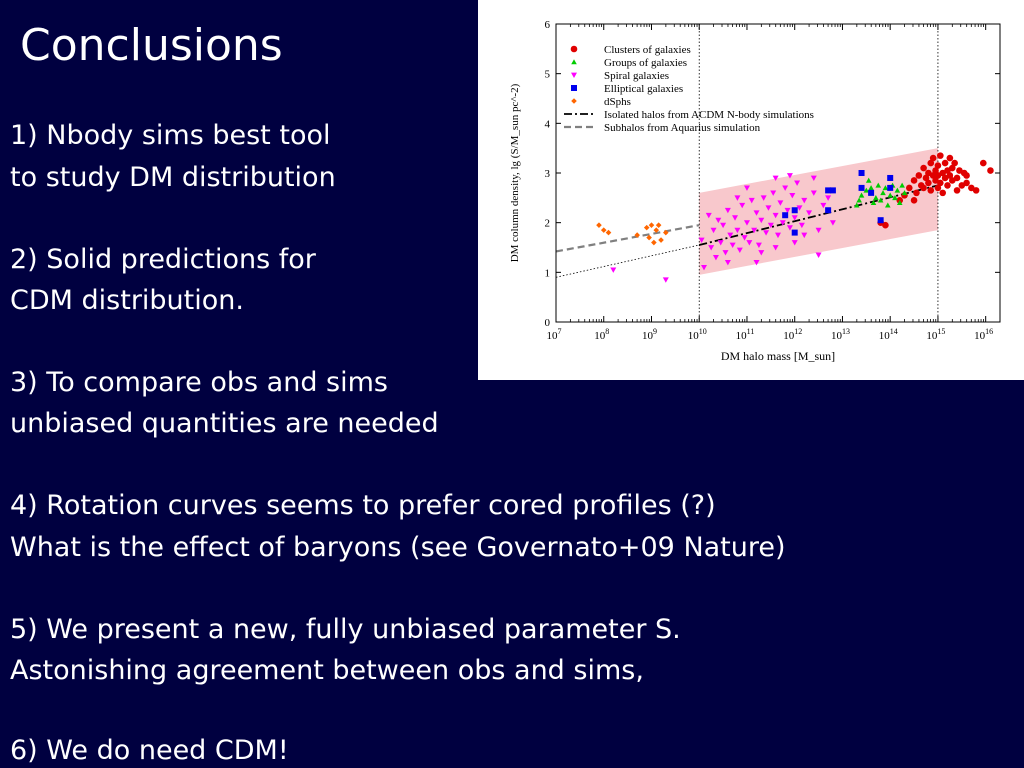  Describe the element at coordinates (548, 323) in the screenshot. I see `y-tick-label: 0` at that location.